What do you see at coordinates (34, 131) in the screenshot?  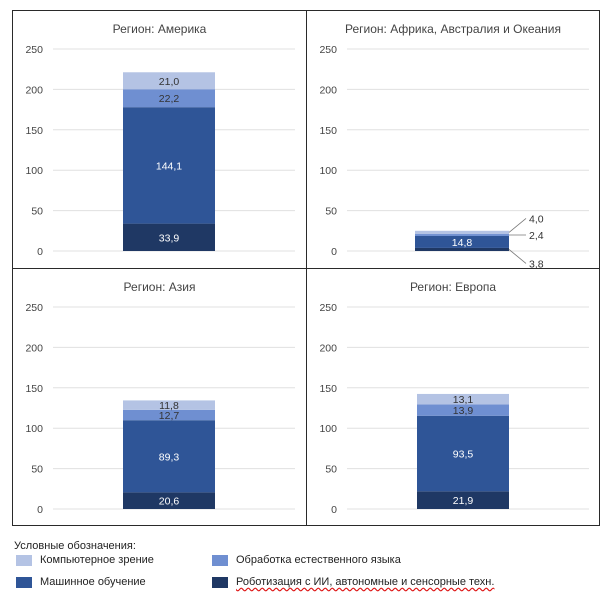 I see `y-tick-america-150: 150` at bounding box center [34, 131].